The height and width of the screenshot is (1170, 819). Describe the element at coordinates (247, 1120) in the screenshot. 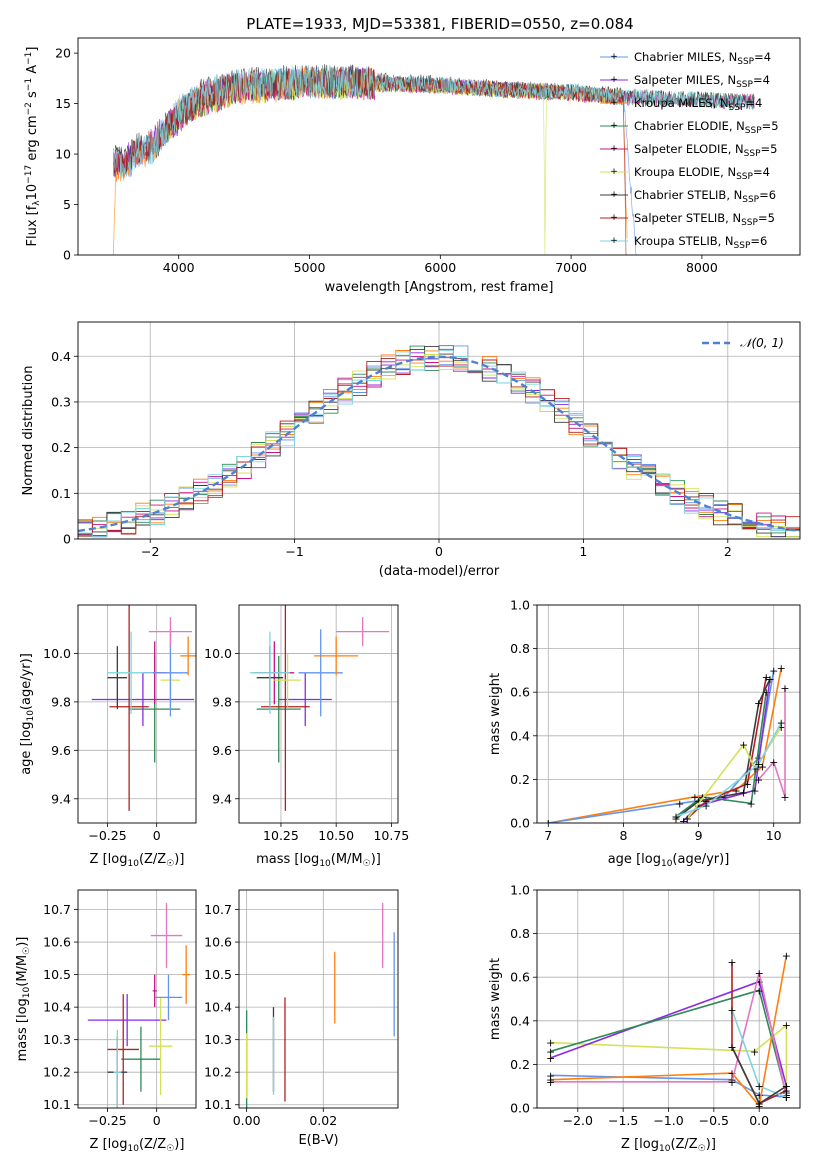

I see `x-tick-label: 0.00` at that location.